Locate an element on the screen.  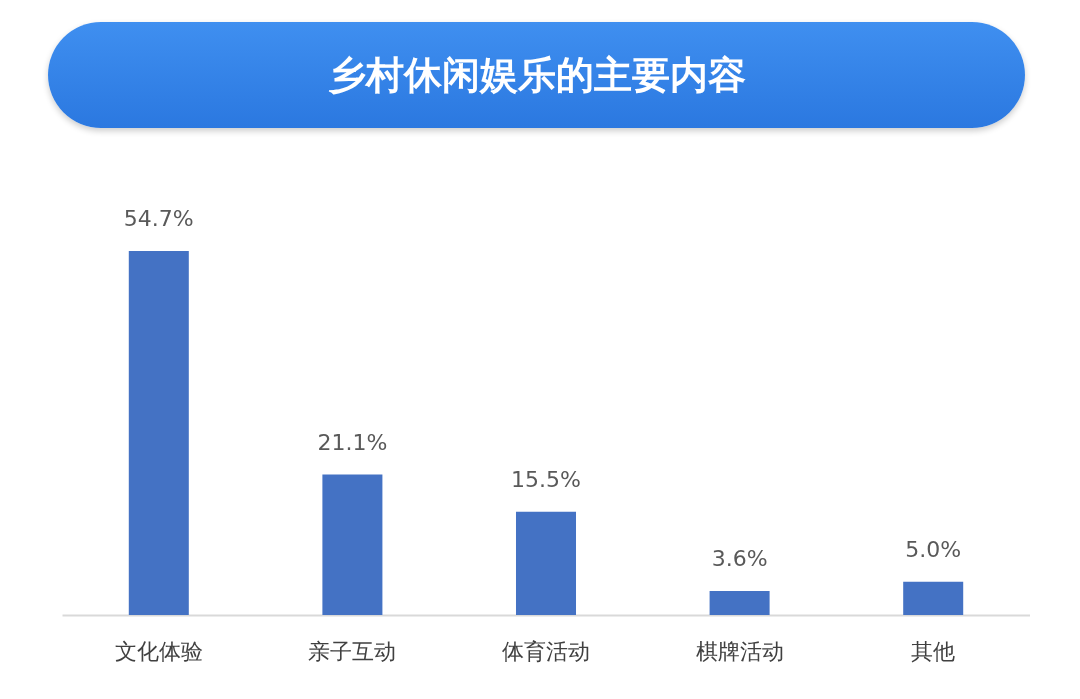
data-label: 54.7% is located at coordinates (158, 218).